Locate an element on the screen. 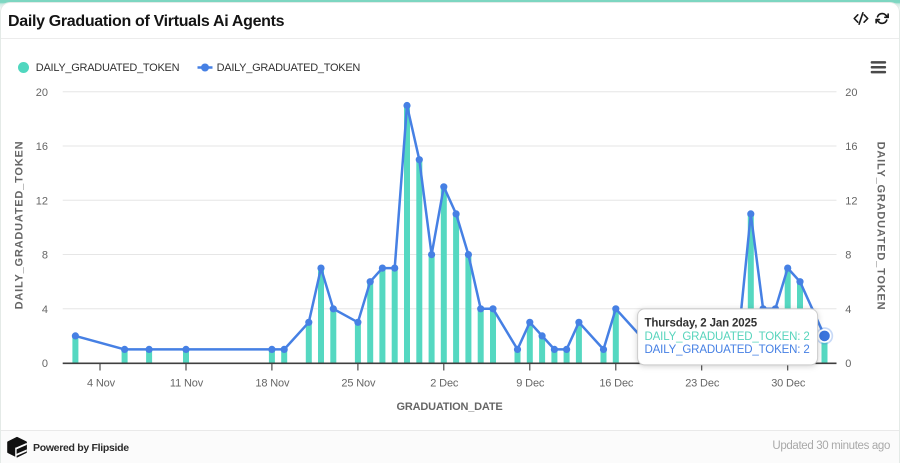 The image size is (900, 463). svg-text: 2 Dec is located at coordinates (444, 384).